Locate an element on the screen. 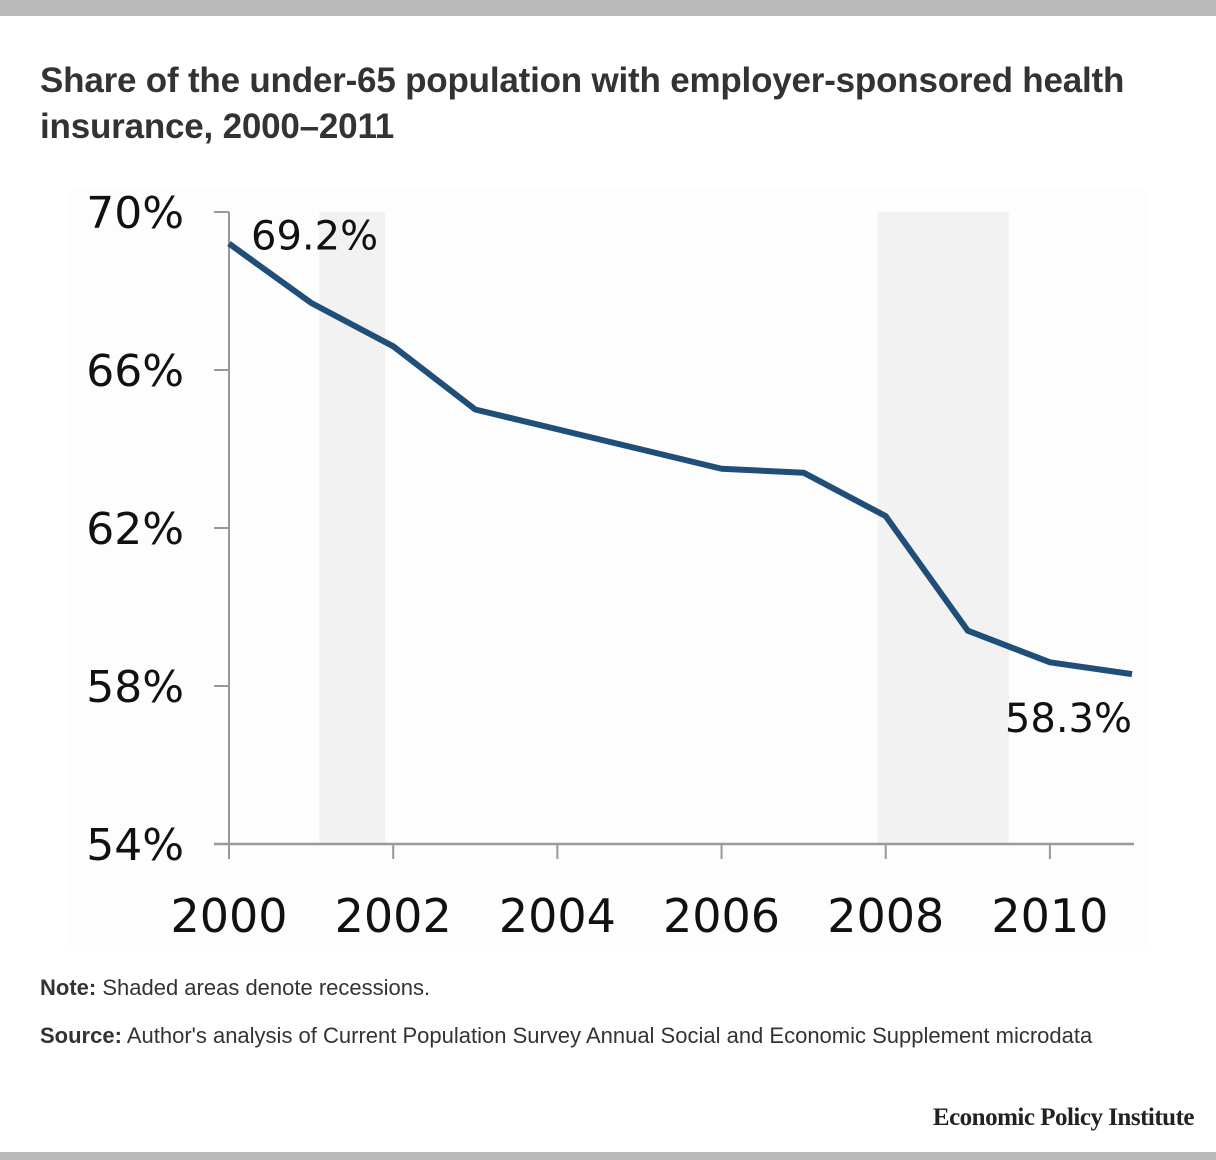 The height and width of the screenshot is (1160, 1216). note-label: Note: is located at coordinates (68, 987).